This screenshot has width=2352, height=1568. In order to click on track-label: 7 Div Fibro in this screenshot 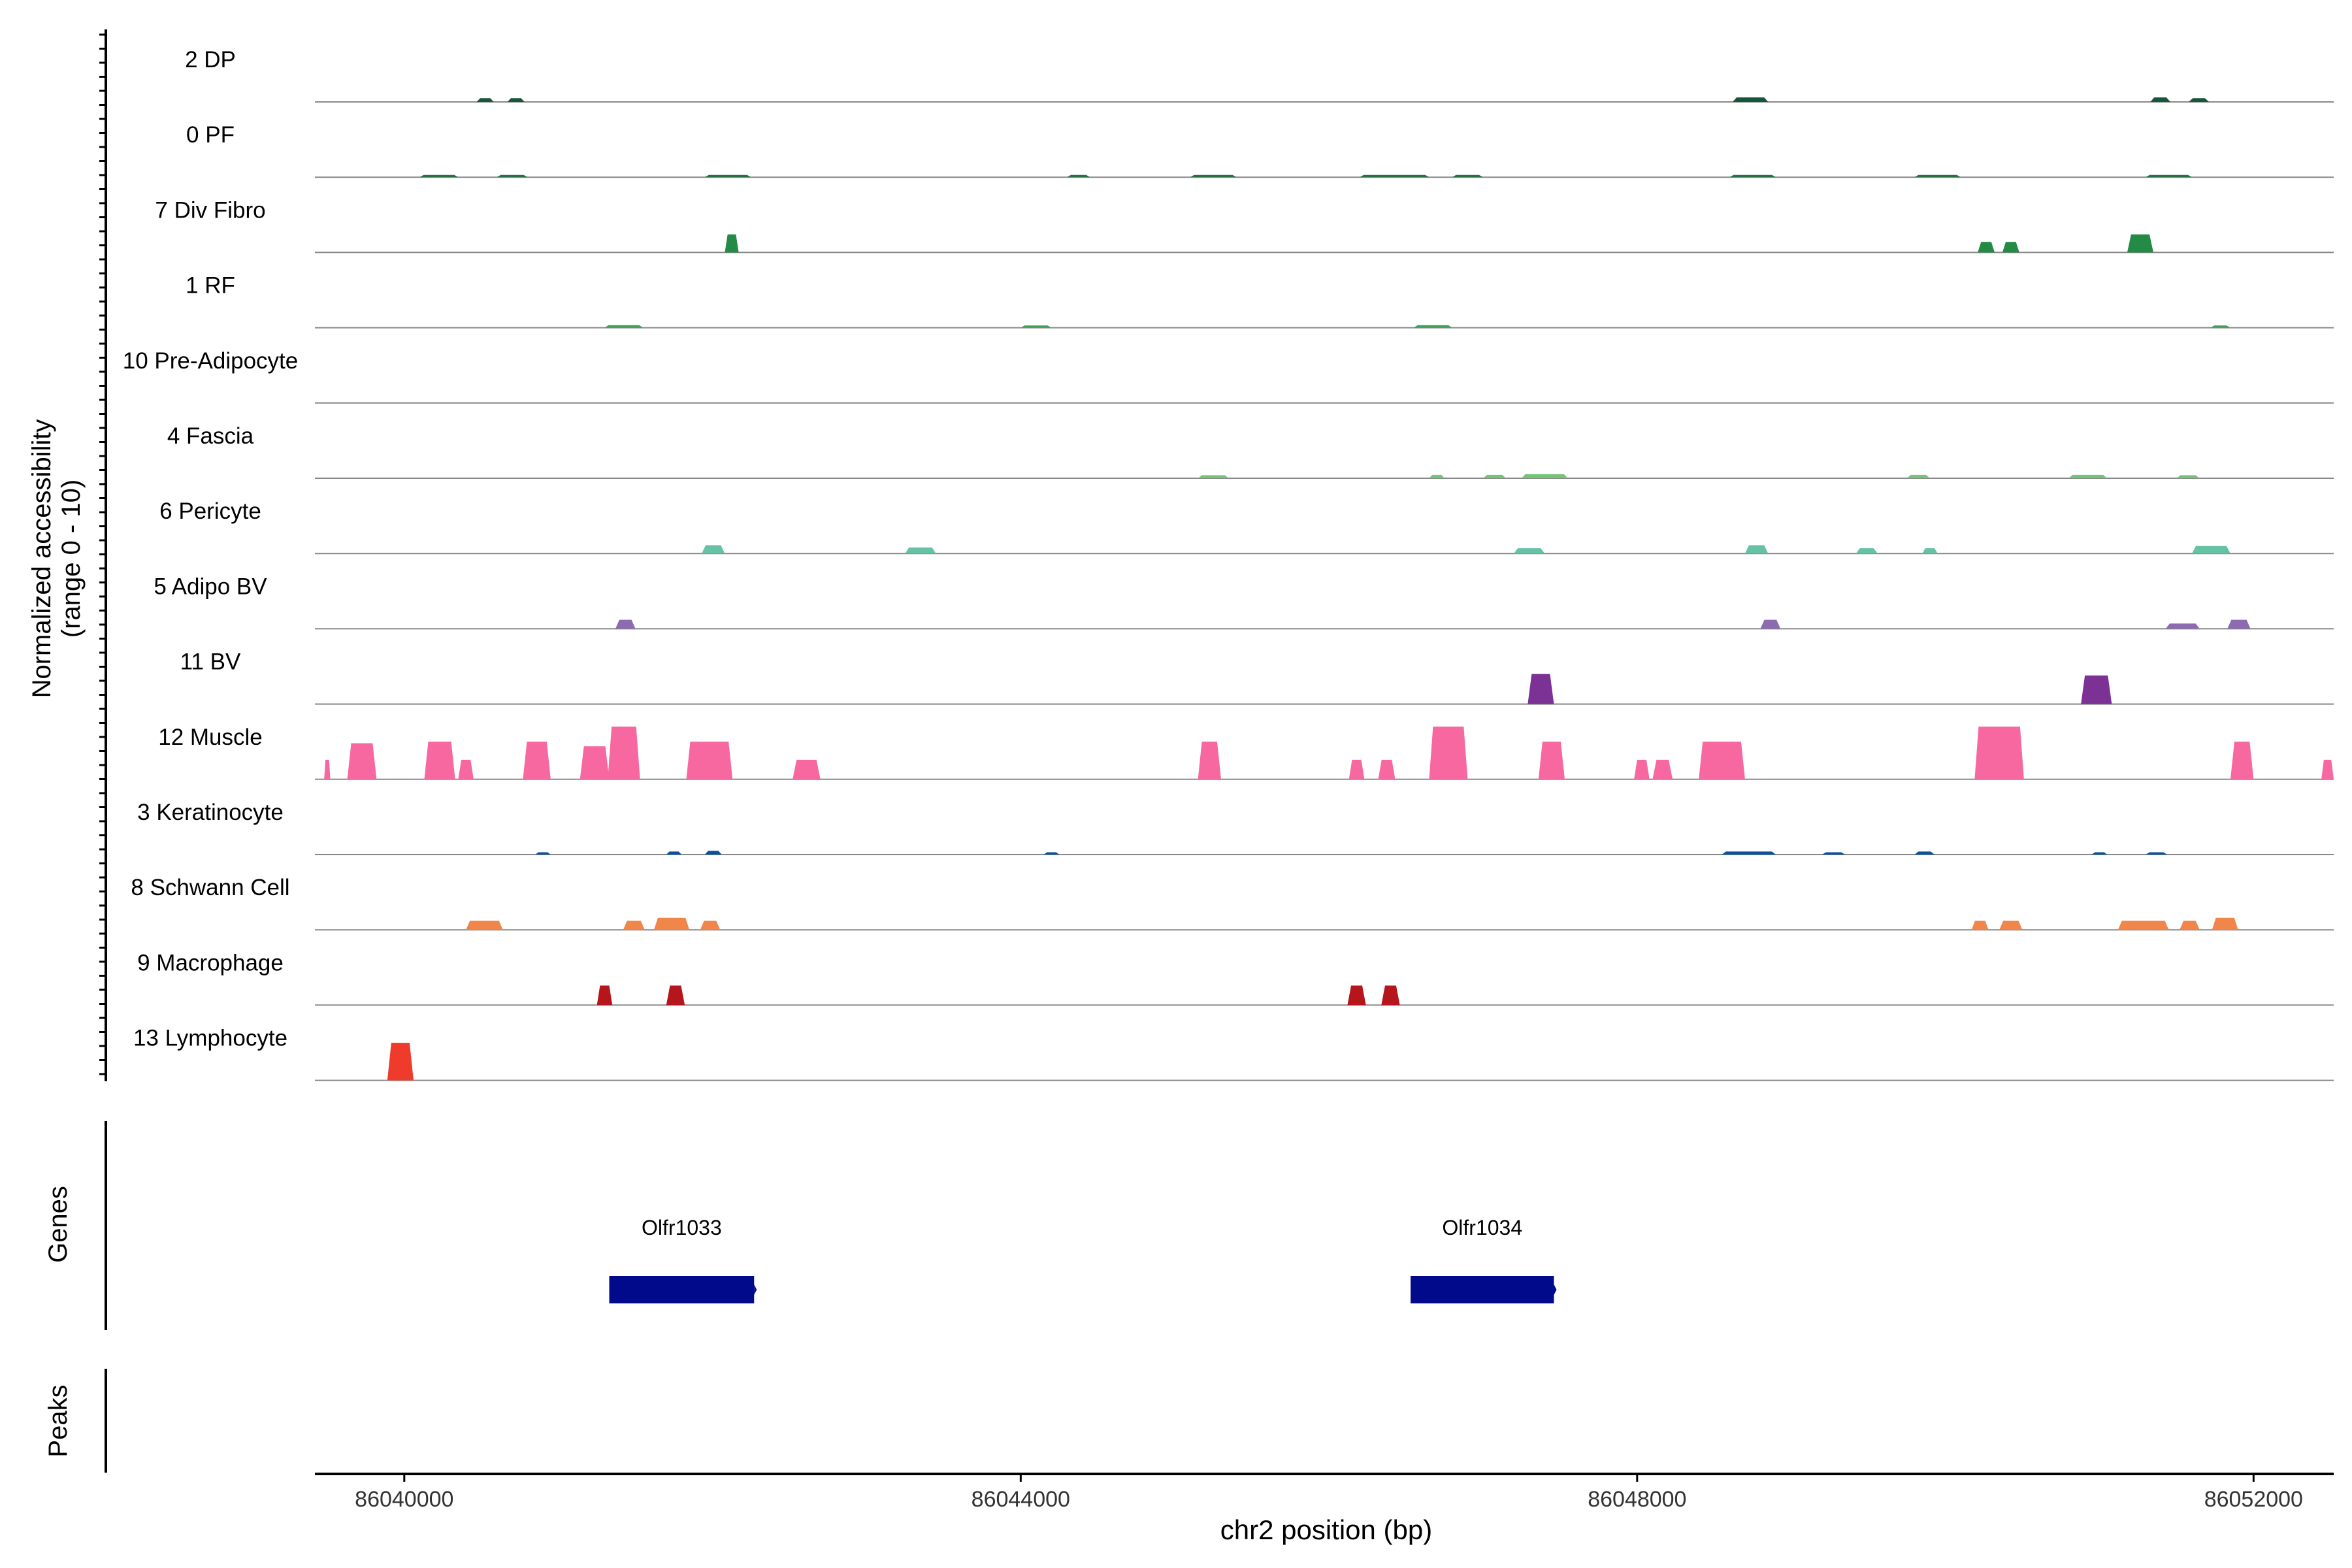, I will do `click(210, 210)`.